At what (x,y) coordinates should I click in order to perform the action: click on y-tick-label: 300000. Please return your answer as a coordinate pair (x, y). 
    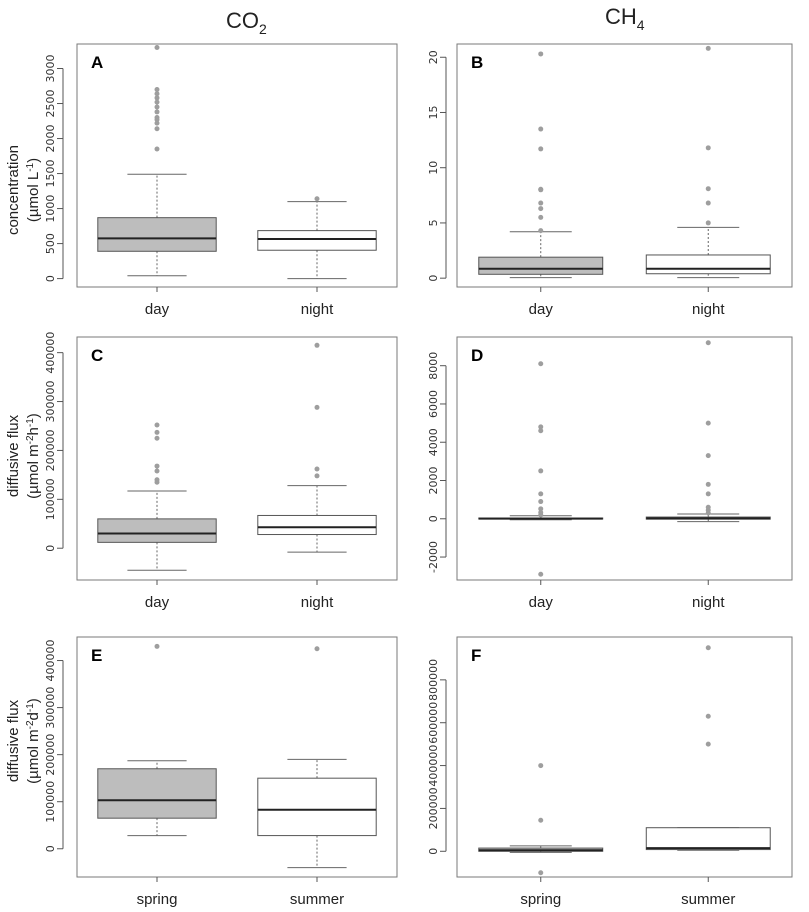
    Looking at the image, I should click on (50, 708).